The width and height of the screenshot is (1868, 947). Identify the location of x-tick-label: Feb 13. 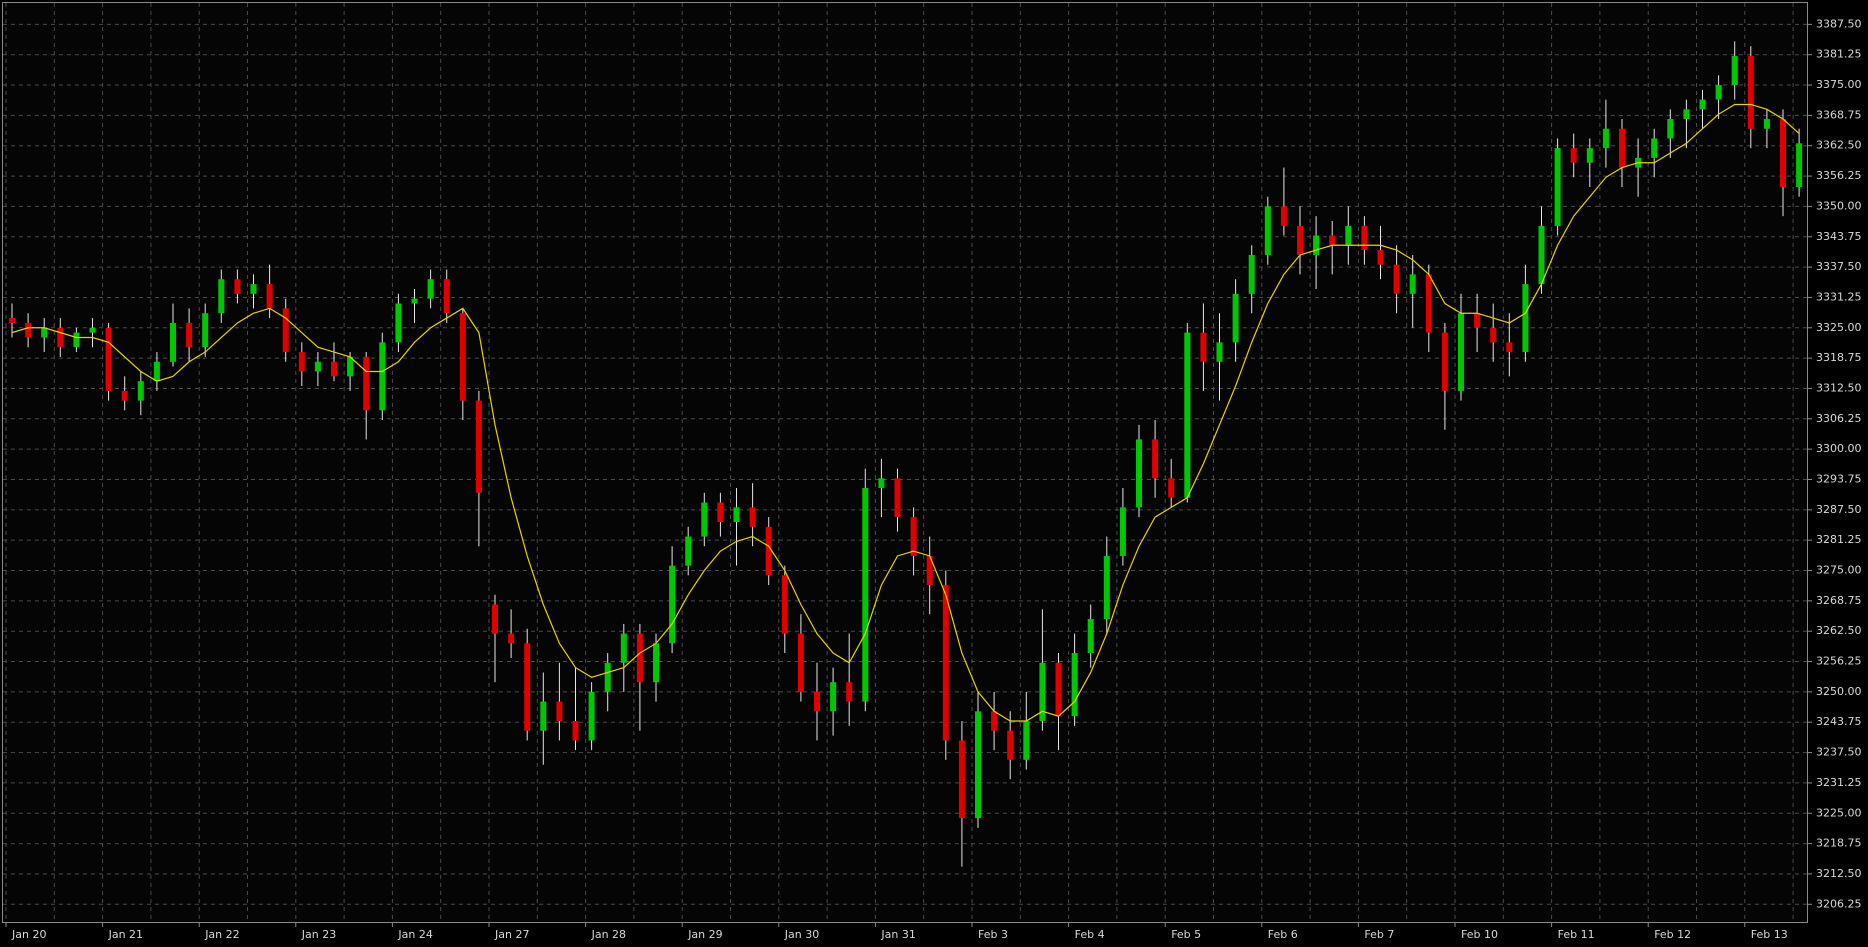
(1769, 934).